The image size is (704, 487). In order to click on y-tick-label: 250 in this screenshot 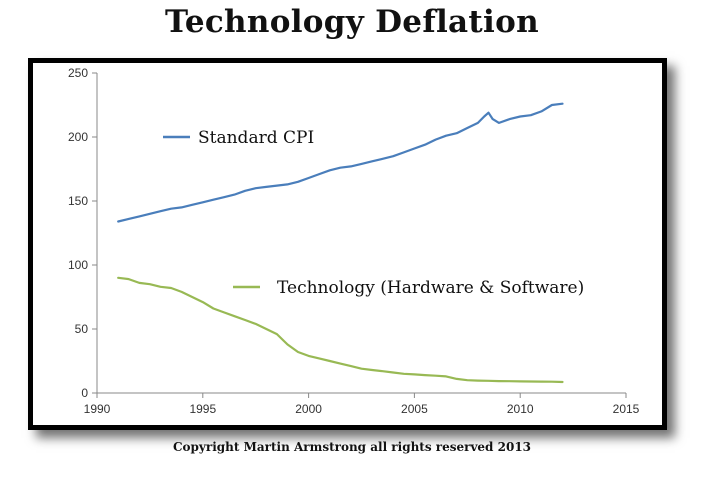, I will do `click(78, 73)`.